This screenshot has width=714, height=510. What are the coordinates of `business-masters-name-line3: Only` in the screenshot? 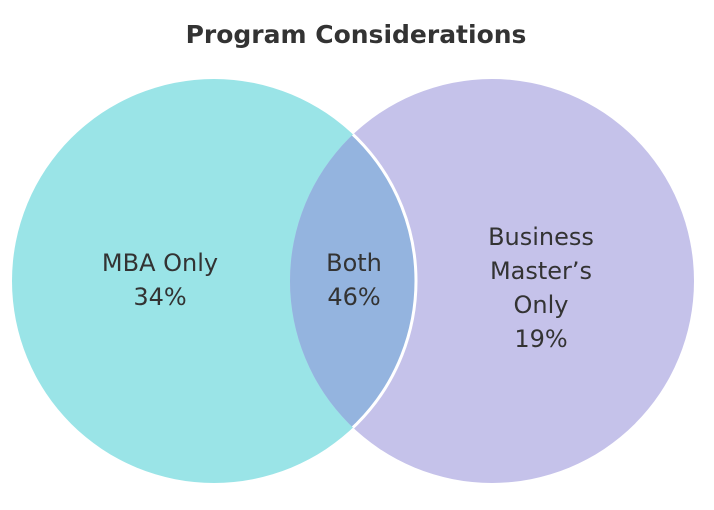 It's located at (541, 305).